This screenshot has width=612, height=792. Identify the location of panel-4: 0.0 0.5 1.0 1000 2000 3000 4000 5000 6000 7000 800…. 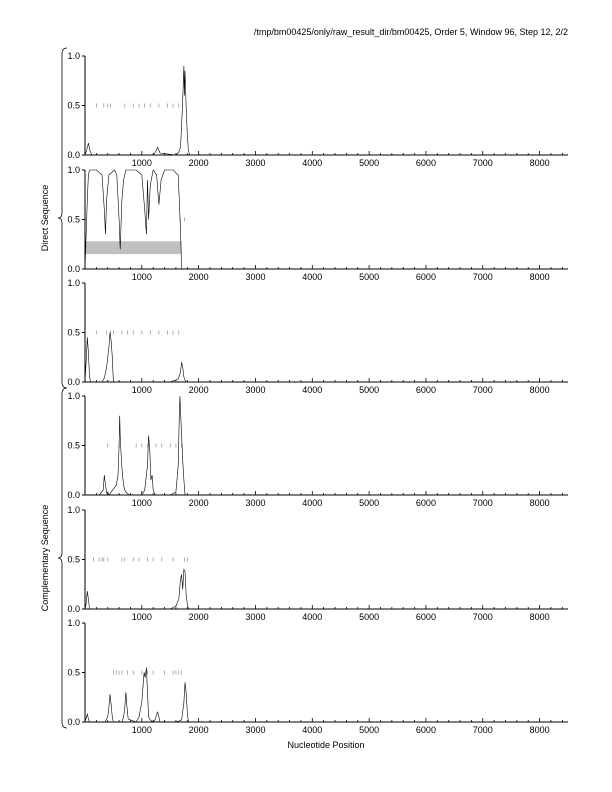
(317, 449).